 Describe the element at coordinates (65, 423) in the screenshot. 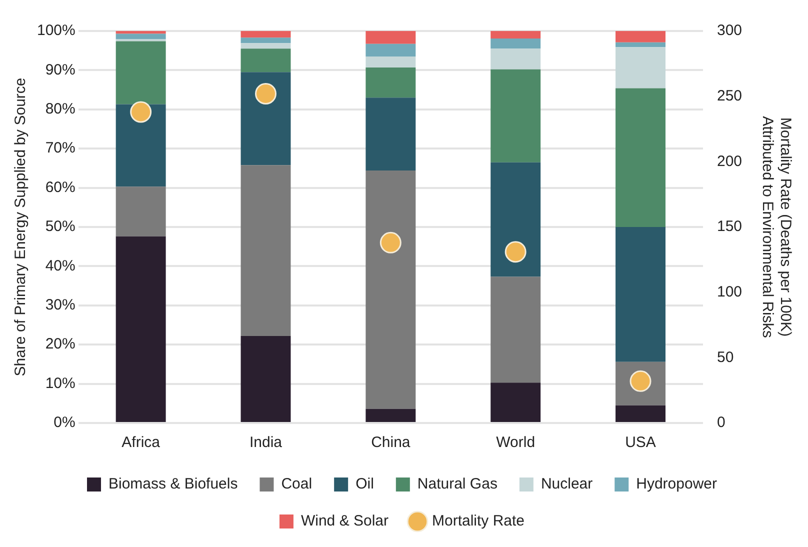

I see `y-tick-label: 0%` at that location.